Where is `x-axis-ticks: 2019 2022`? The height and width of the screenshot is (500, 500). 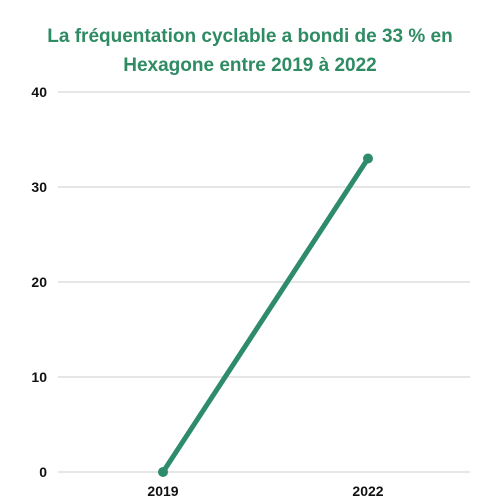 x-axis-ticks: 2019 2022 is located at coordinates (265, 491).